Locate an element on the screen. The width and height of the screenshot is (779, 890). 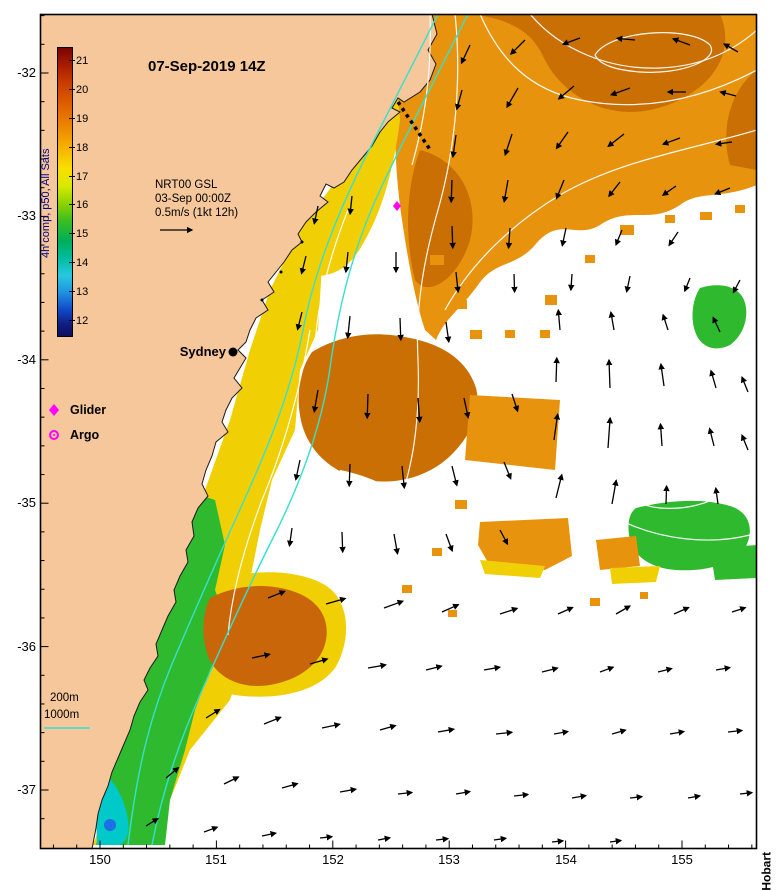
glider-legend-label: Glider is located at coordinates (88, 410).